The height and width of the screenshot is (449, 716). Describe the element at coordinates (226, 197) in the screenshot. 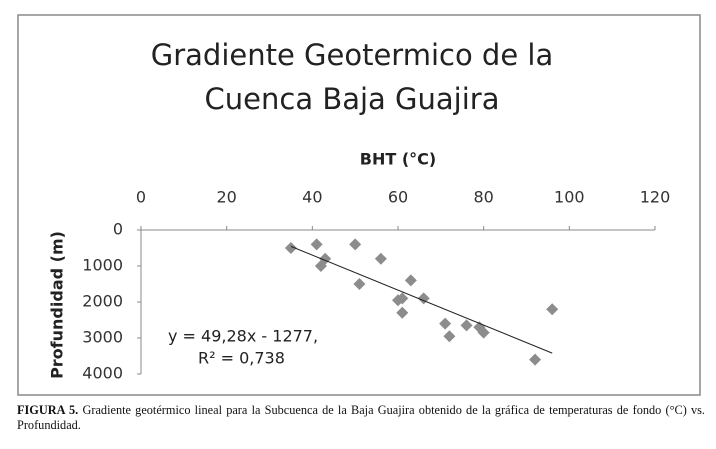

I see `x-tick-label: 20` at that location.